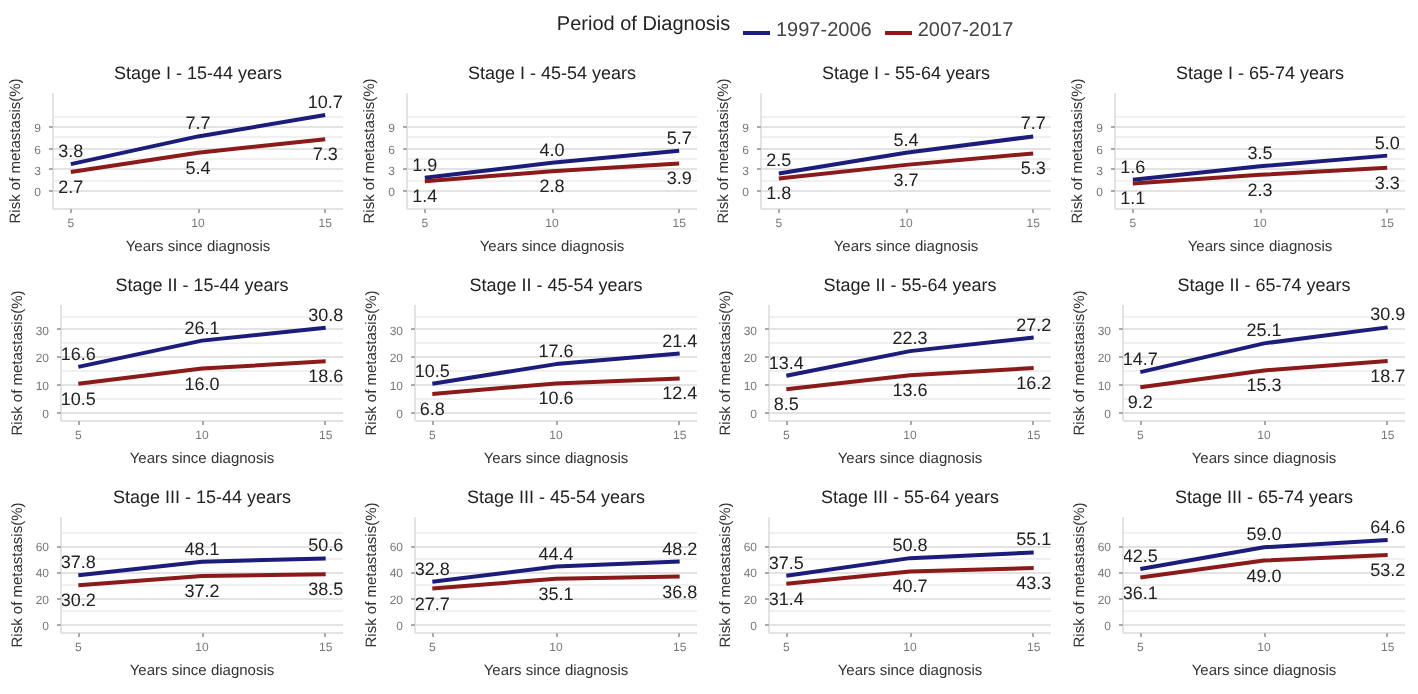  I want to click on data-label: 16.0, so click(202, 383).